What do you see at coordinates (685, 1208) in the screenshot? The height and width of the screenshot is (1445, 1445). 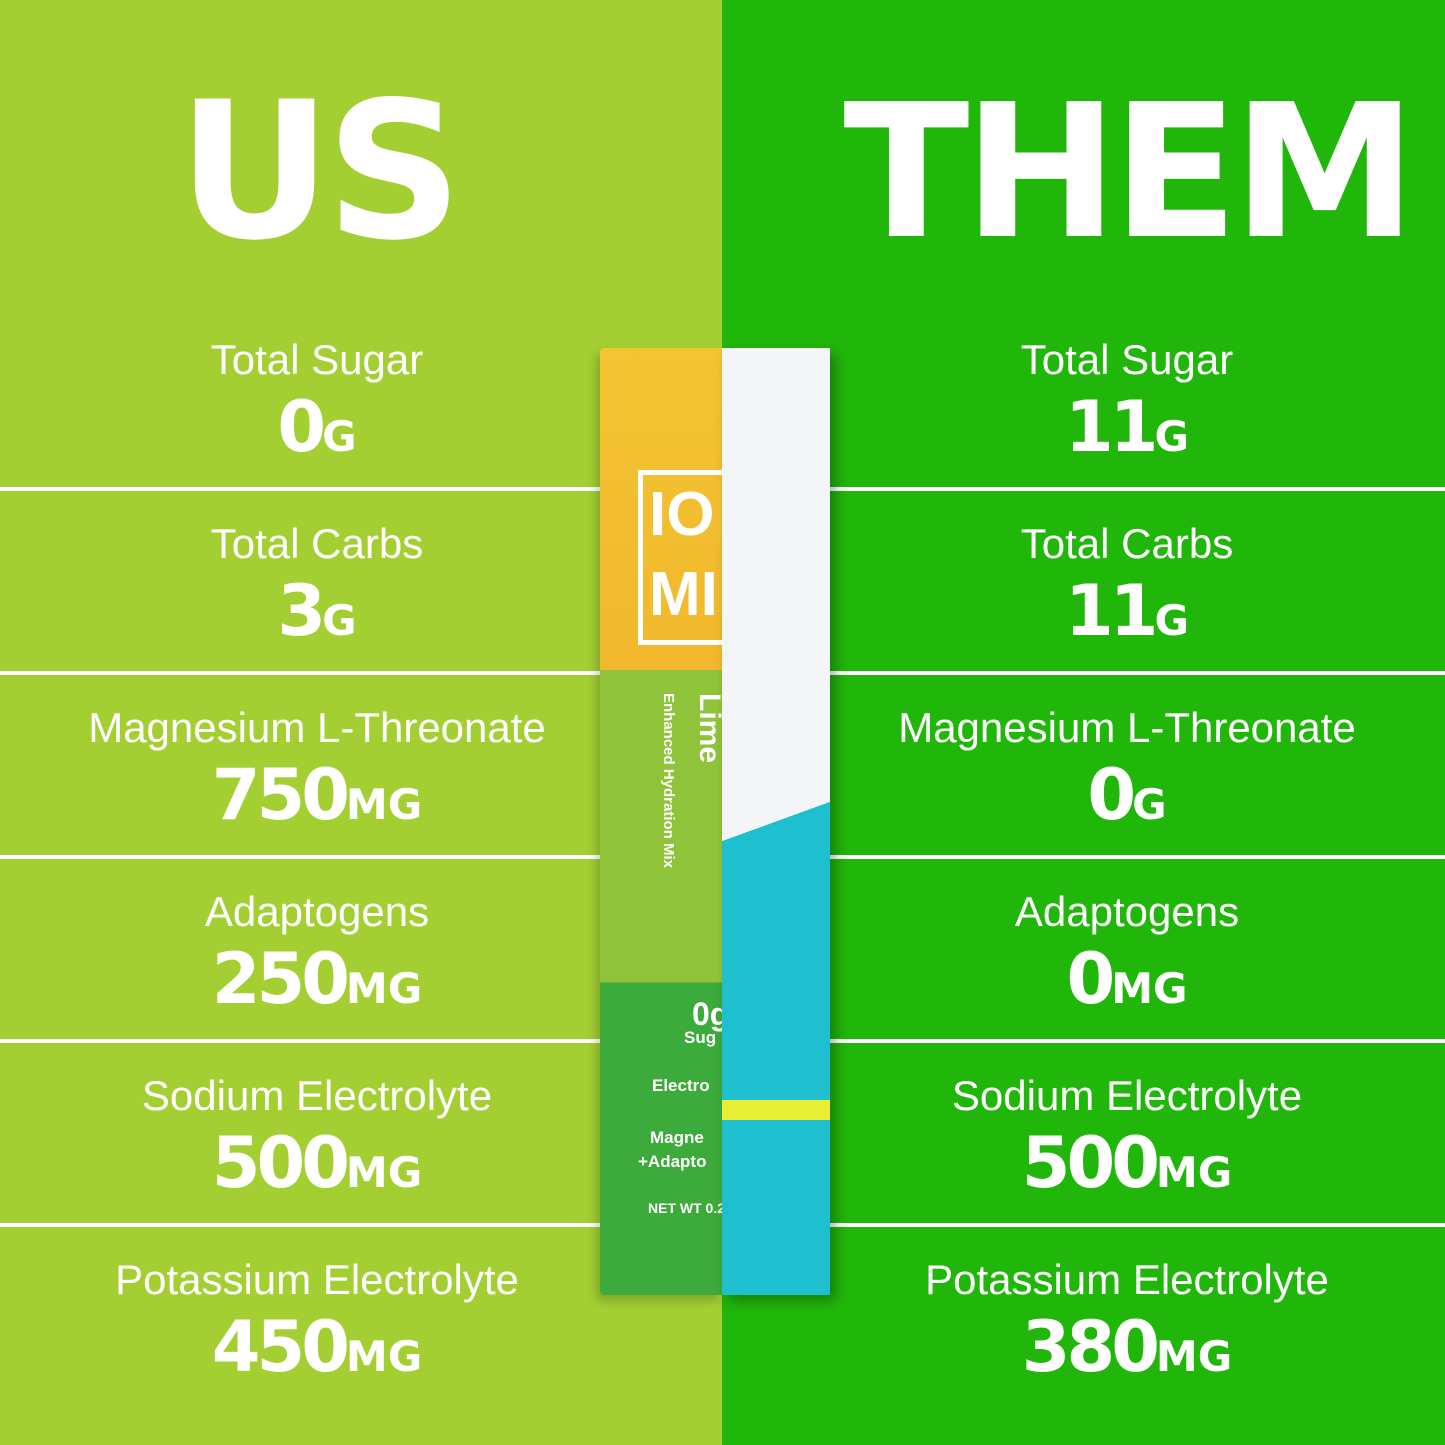 I see `net-weight: NET WT 0.2` at bounding box center [685, 1208].